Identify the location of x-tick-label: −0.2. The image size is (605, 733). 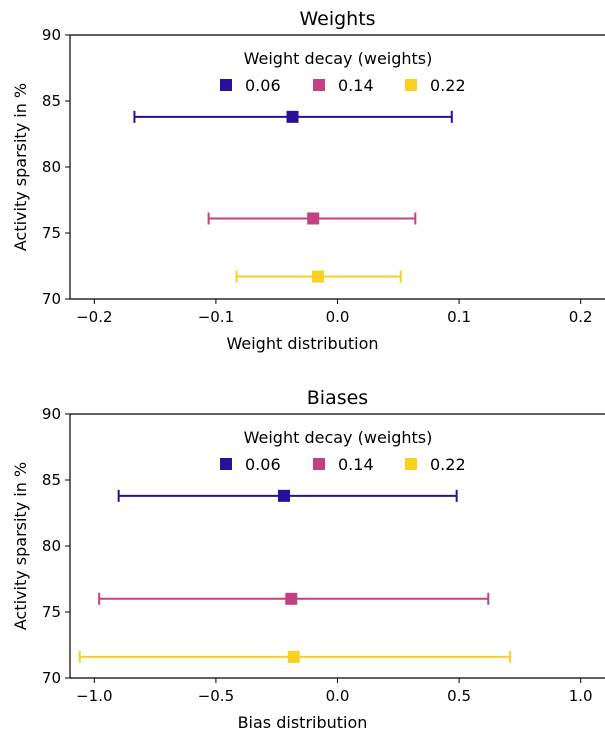
(94, 317).